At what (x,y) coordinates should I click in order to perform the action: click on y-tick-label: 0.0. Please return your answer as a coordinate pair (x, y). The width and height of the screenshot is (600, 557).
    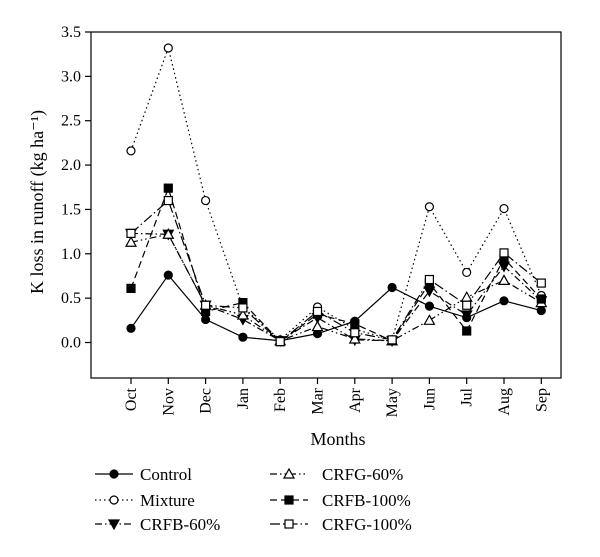
    Looking at the image, I should click on (71, 343).